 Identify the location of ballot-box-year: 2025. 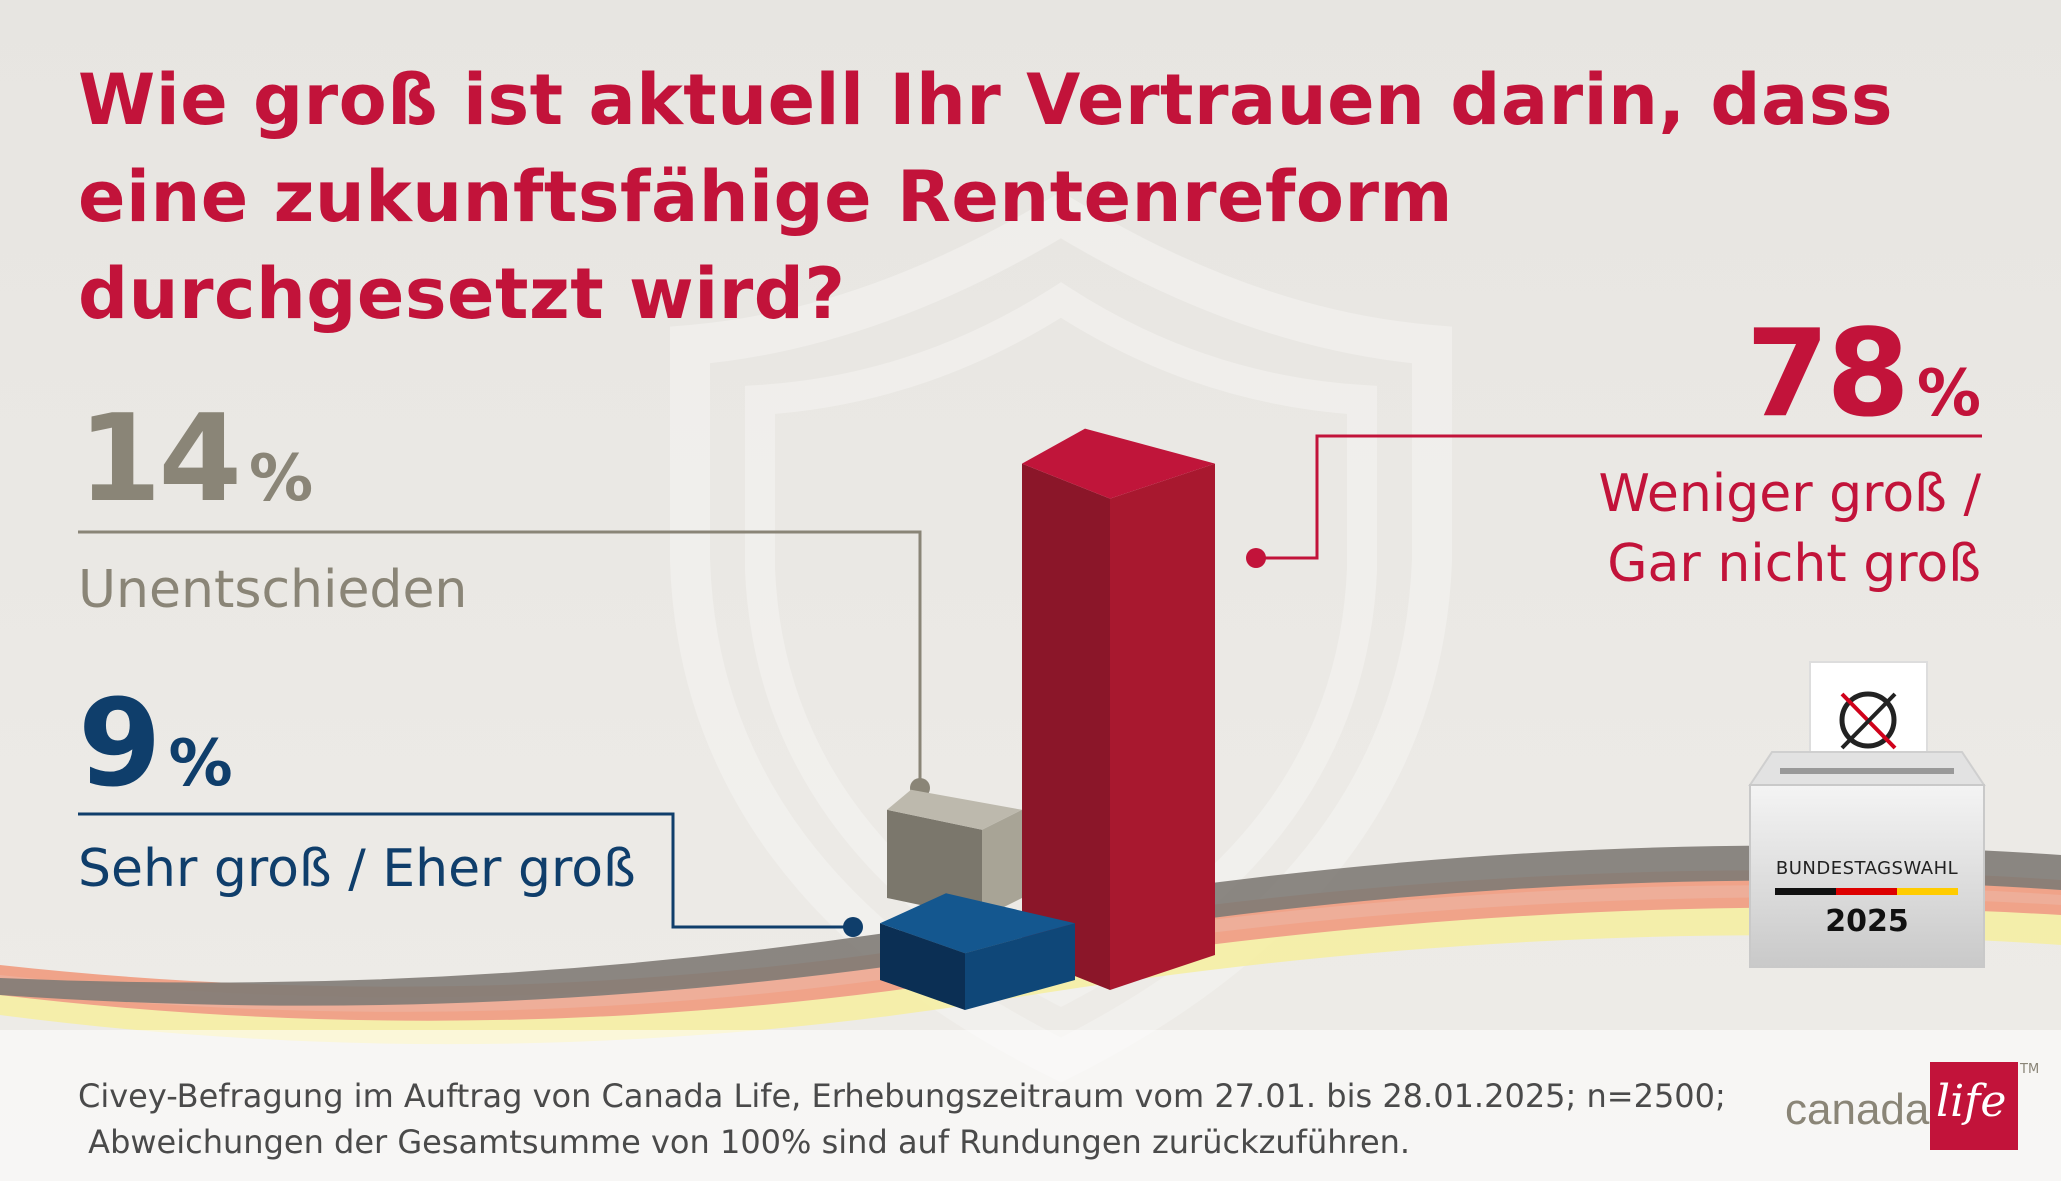
(1867, 921).